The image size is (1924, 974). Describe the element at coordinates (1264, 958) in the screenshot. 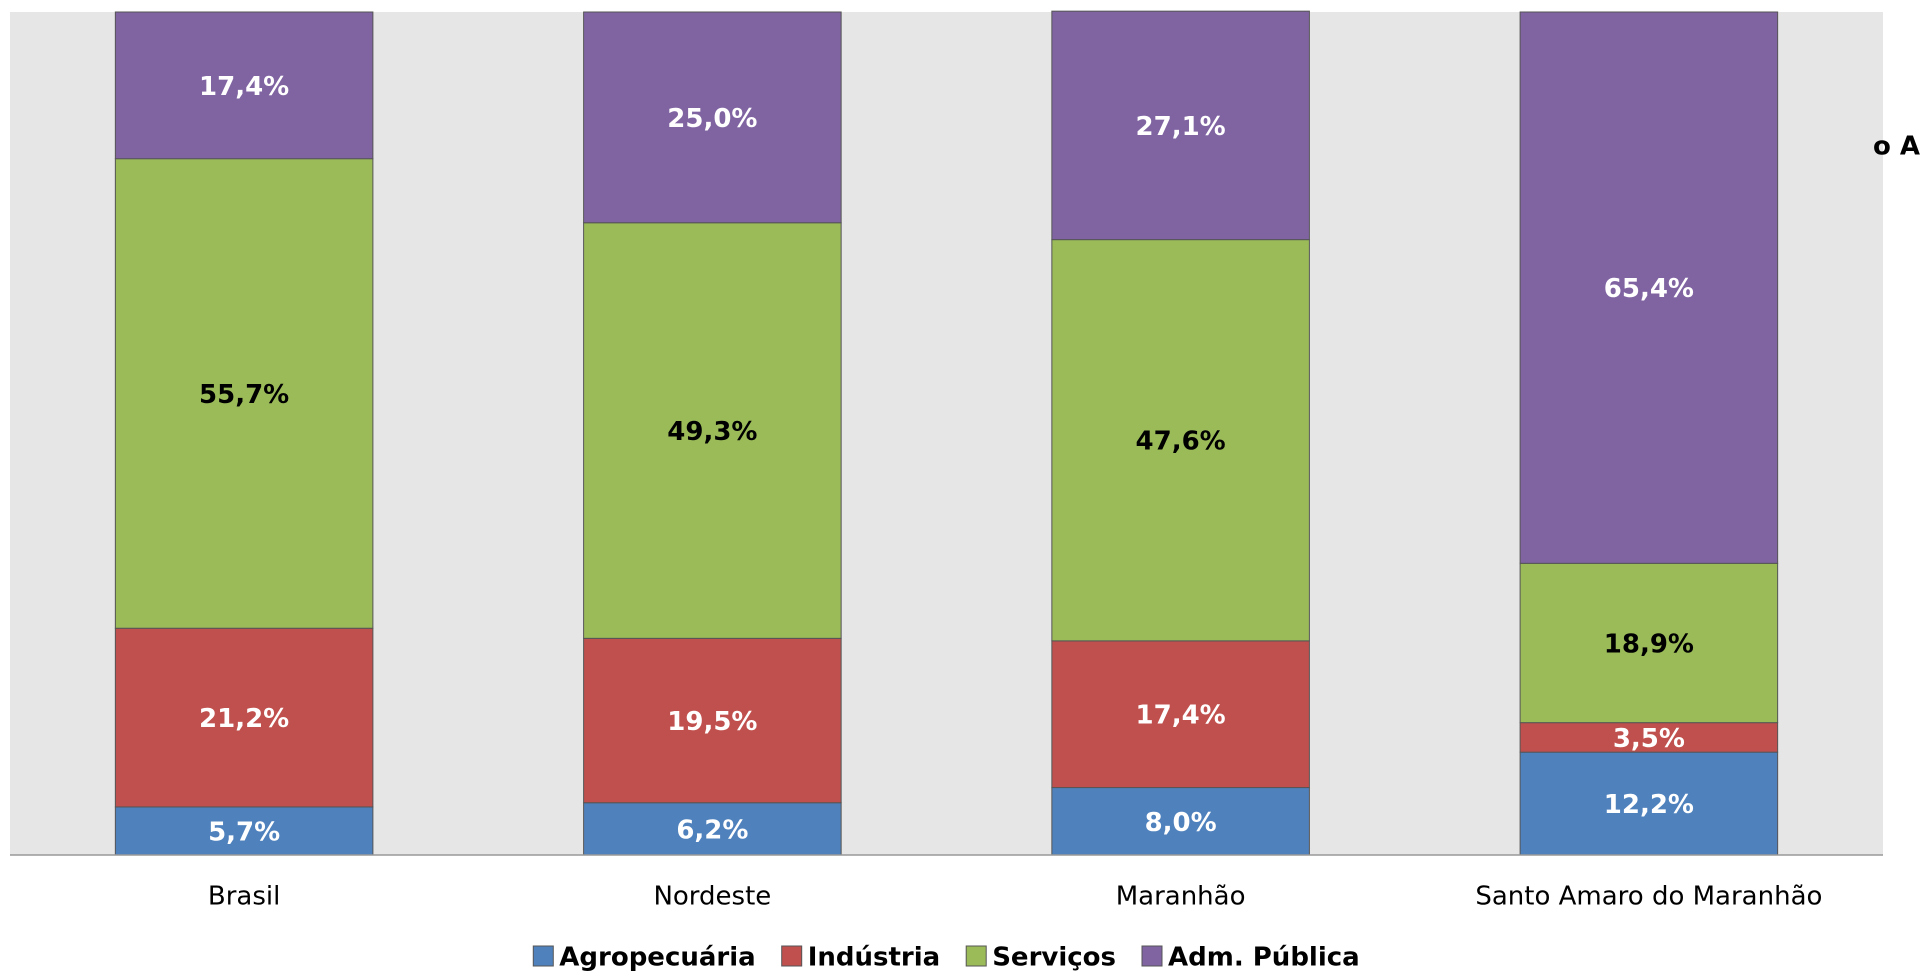

I see `legend-label: Adm. Pública` at that location.